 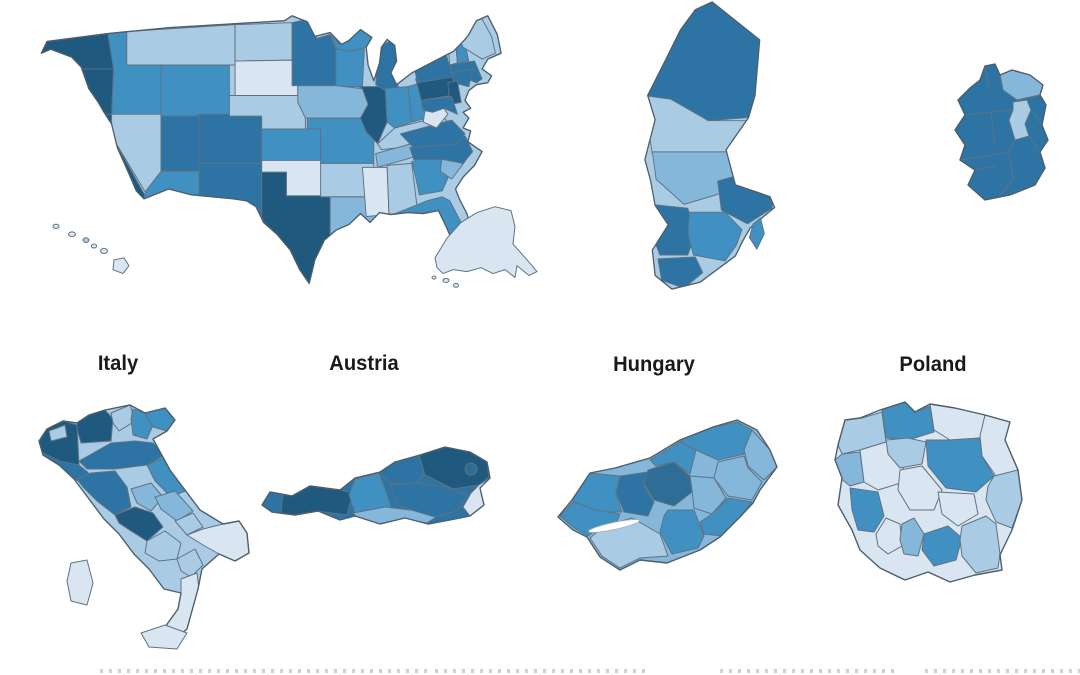 I want to click on region-swietokrzyskie, so click(x=958, y=509).